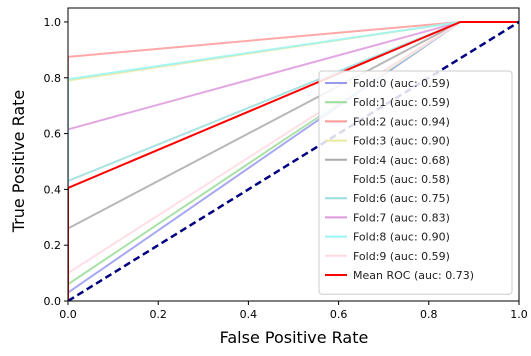  I want to click on legend-label: Fold:4 (auc: 0.68), so click(401, 160).